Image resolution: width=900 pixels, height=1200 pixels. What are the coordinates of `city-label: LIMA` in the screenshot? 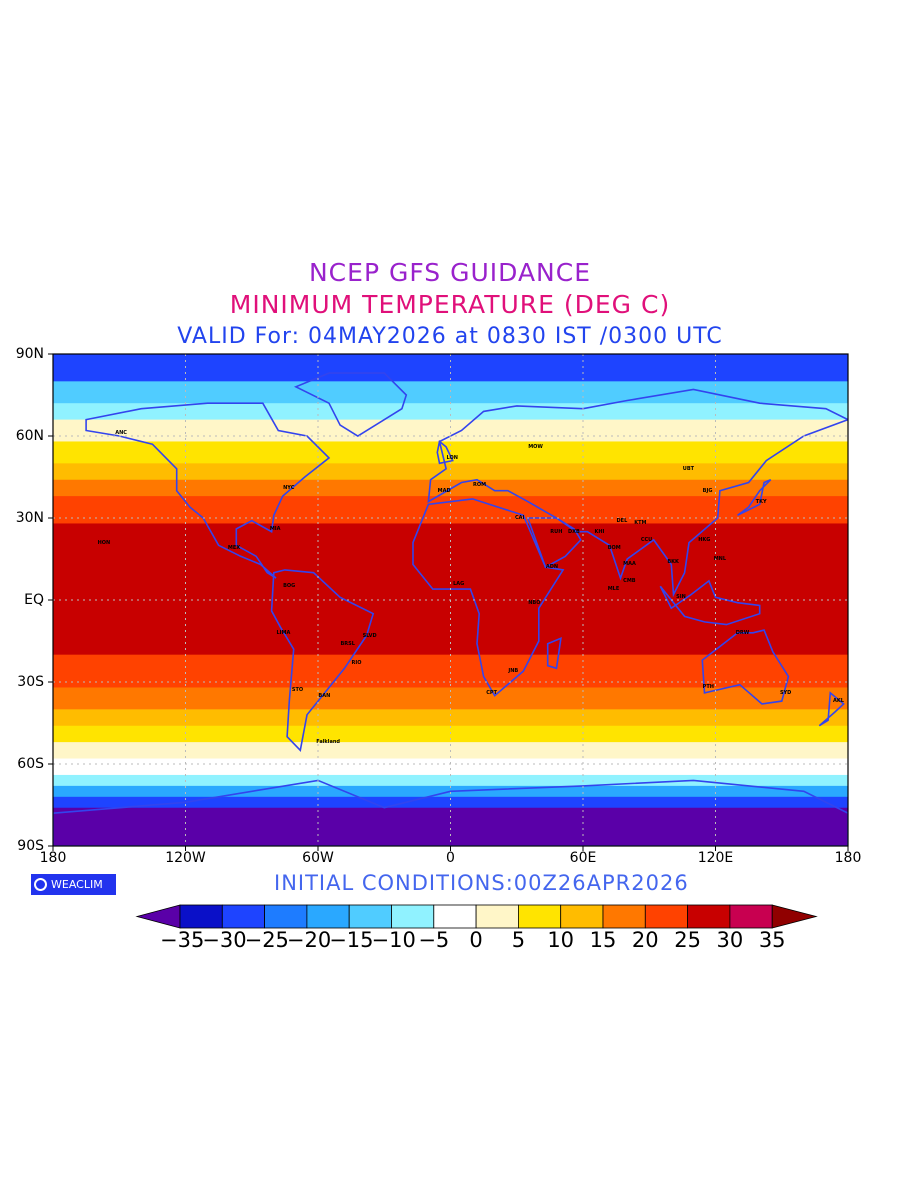 It's located at (283, 632).